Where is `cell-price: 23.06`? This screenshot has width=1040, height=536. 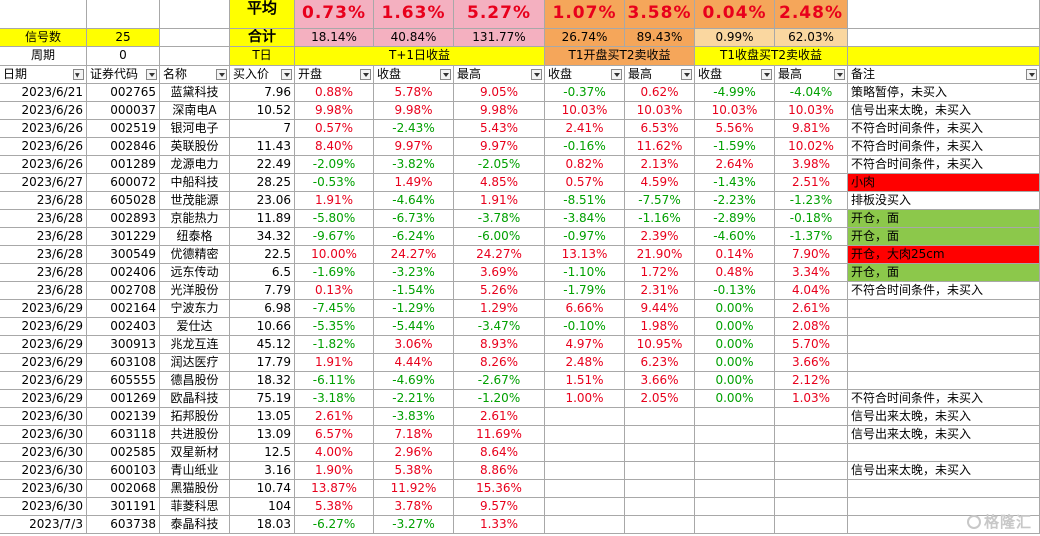
cell-price: 23.06 is located at coordinates (262, 201).